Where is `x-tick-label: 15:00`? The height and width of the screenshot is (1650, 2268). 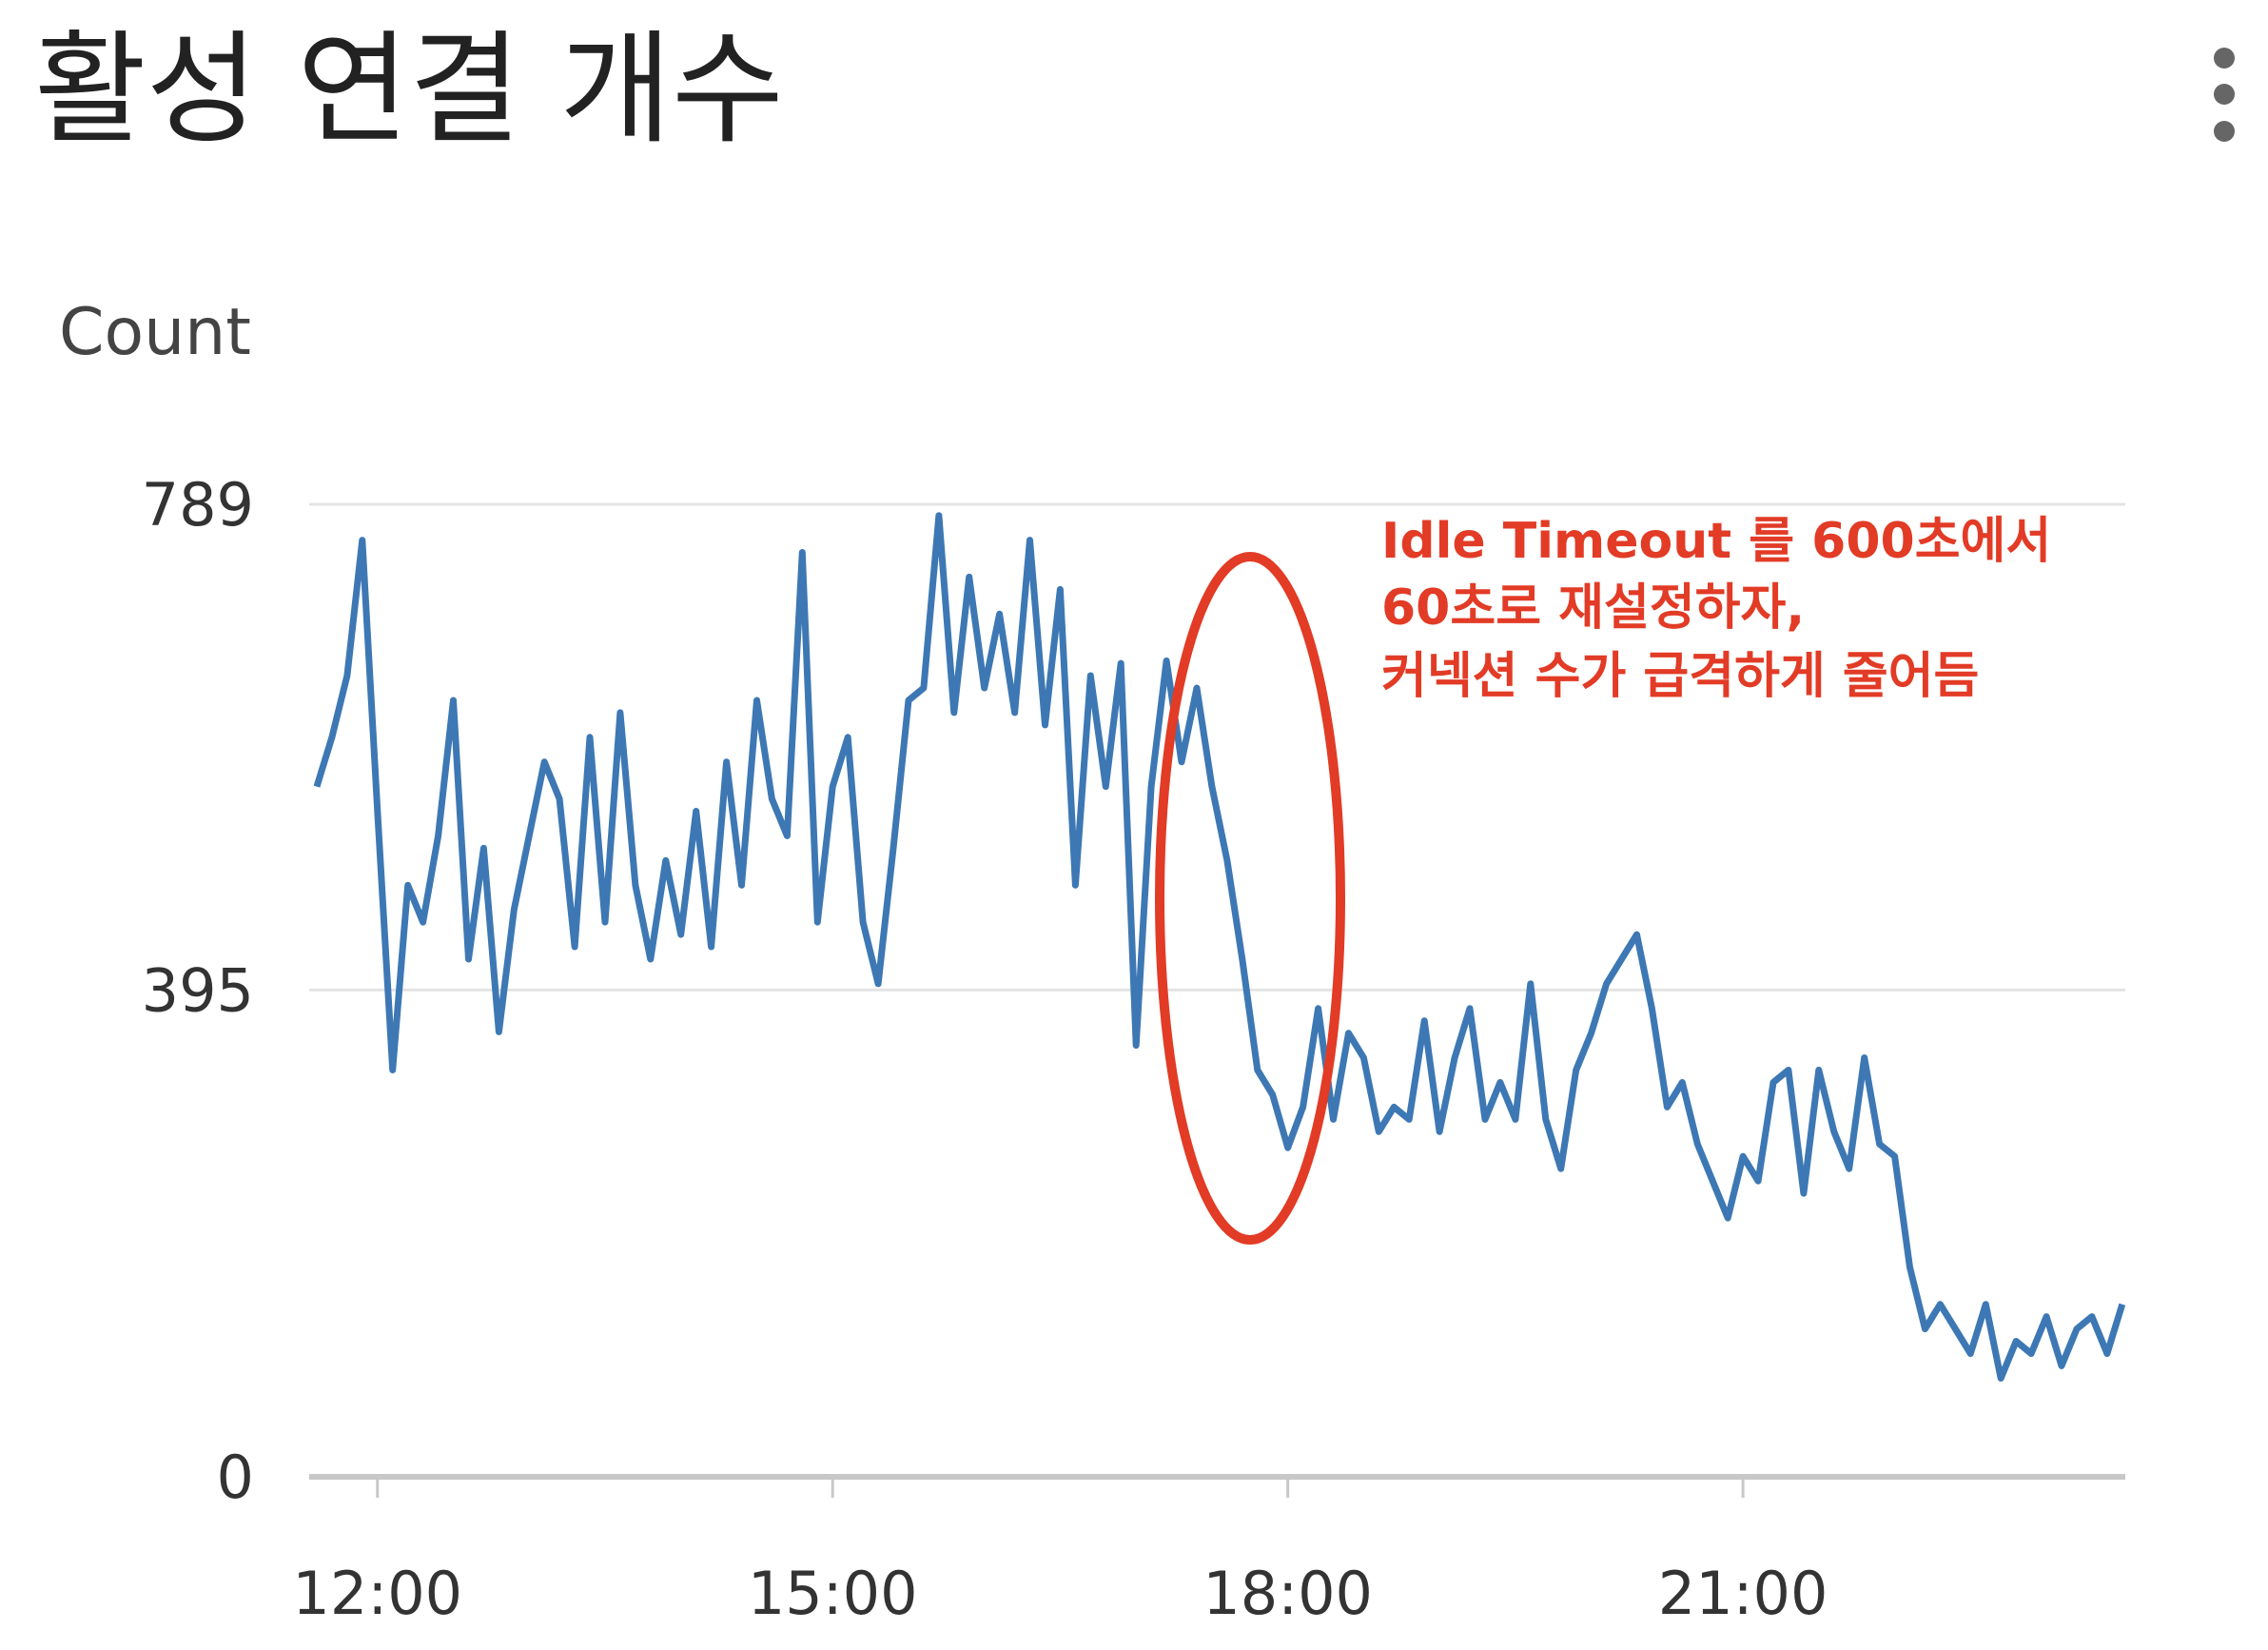
x-tick-label: 15:00 is located at coordinates (833, 1594).